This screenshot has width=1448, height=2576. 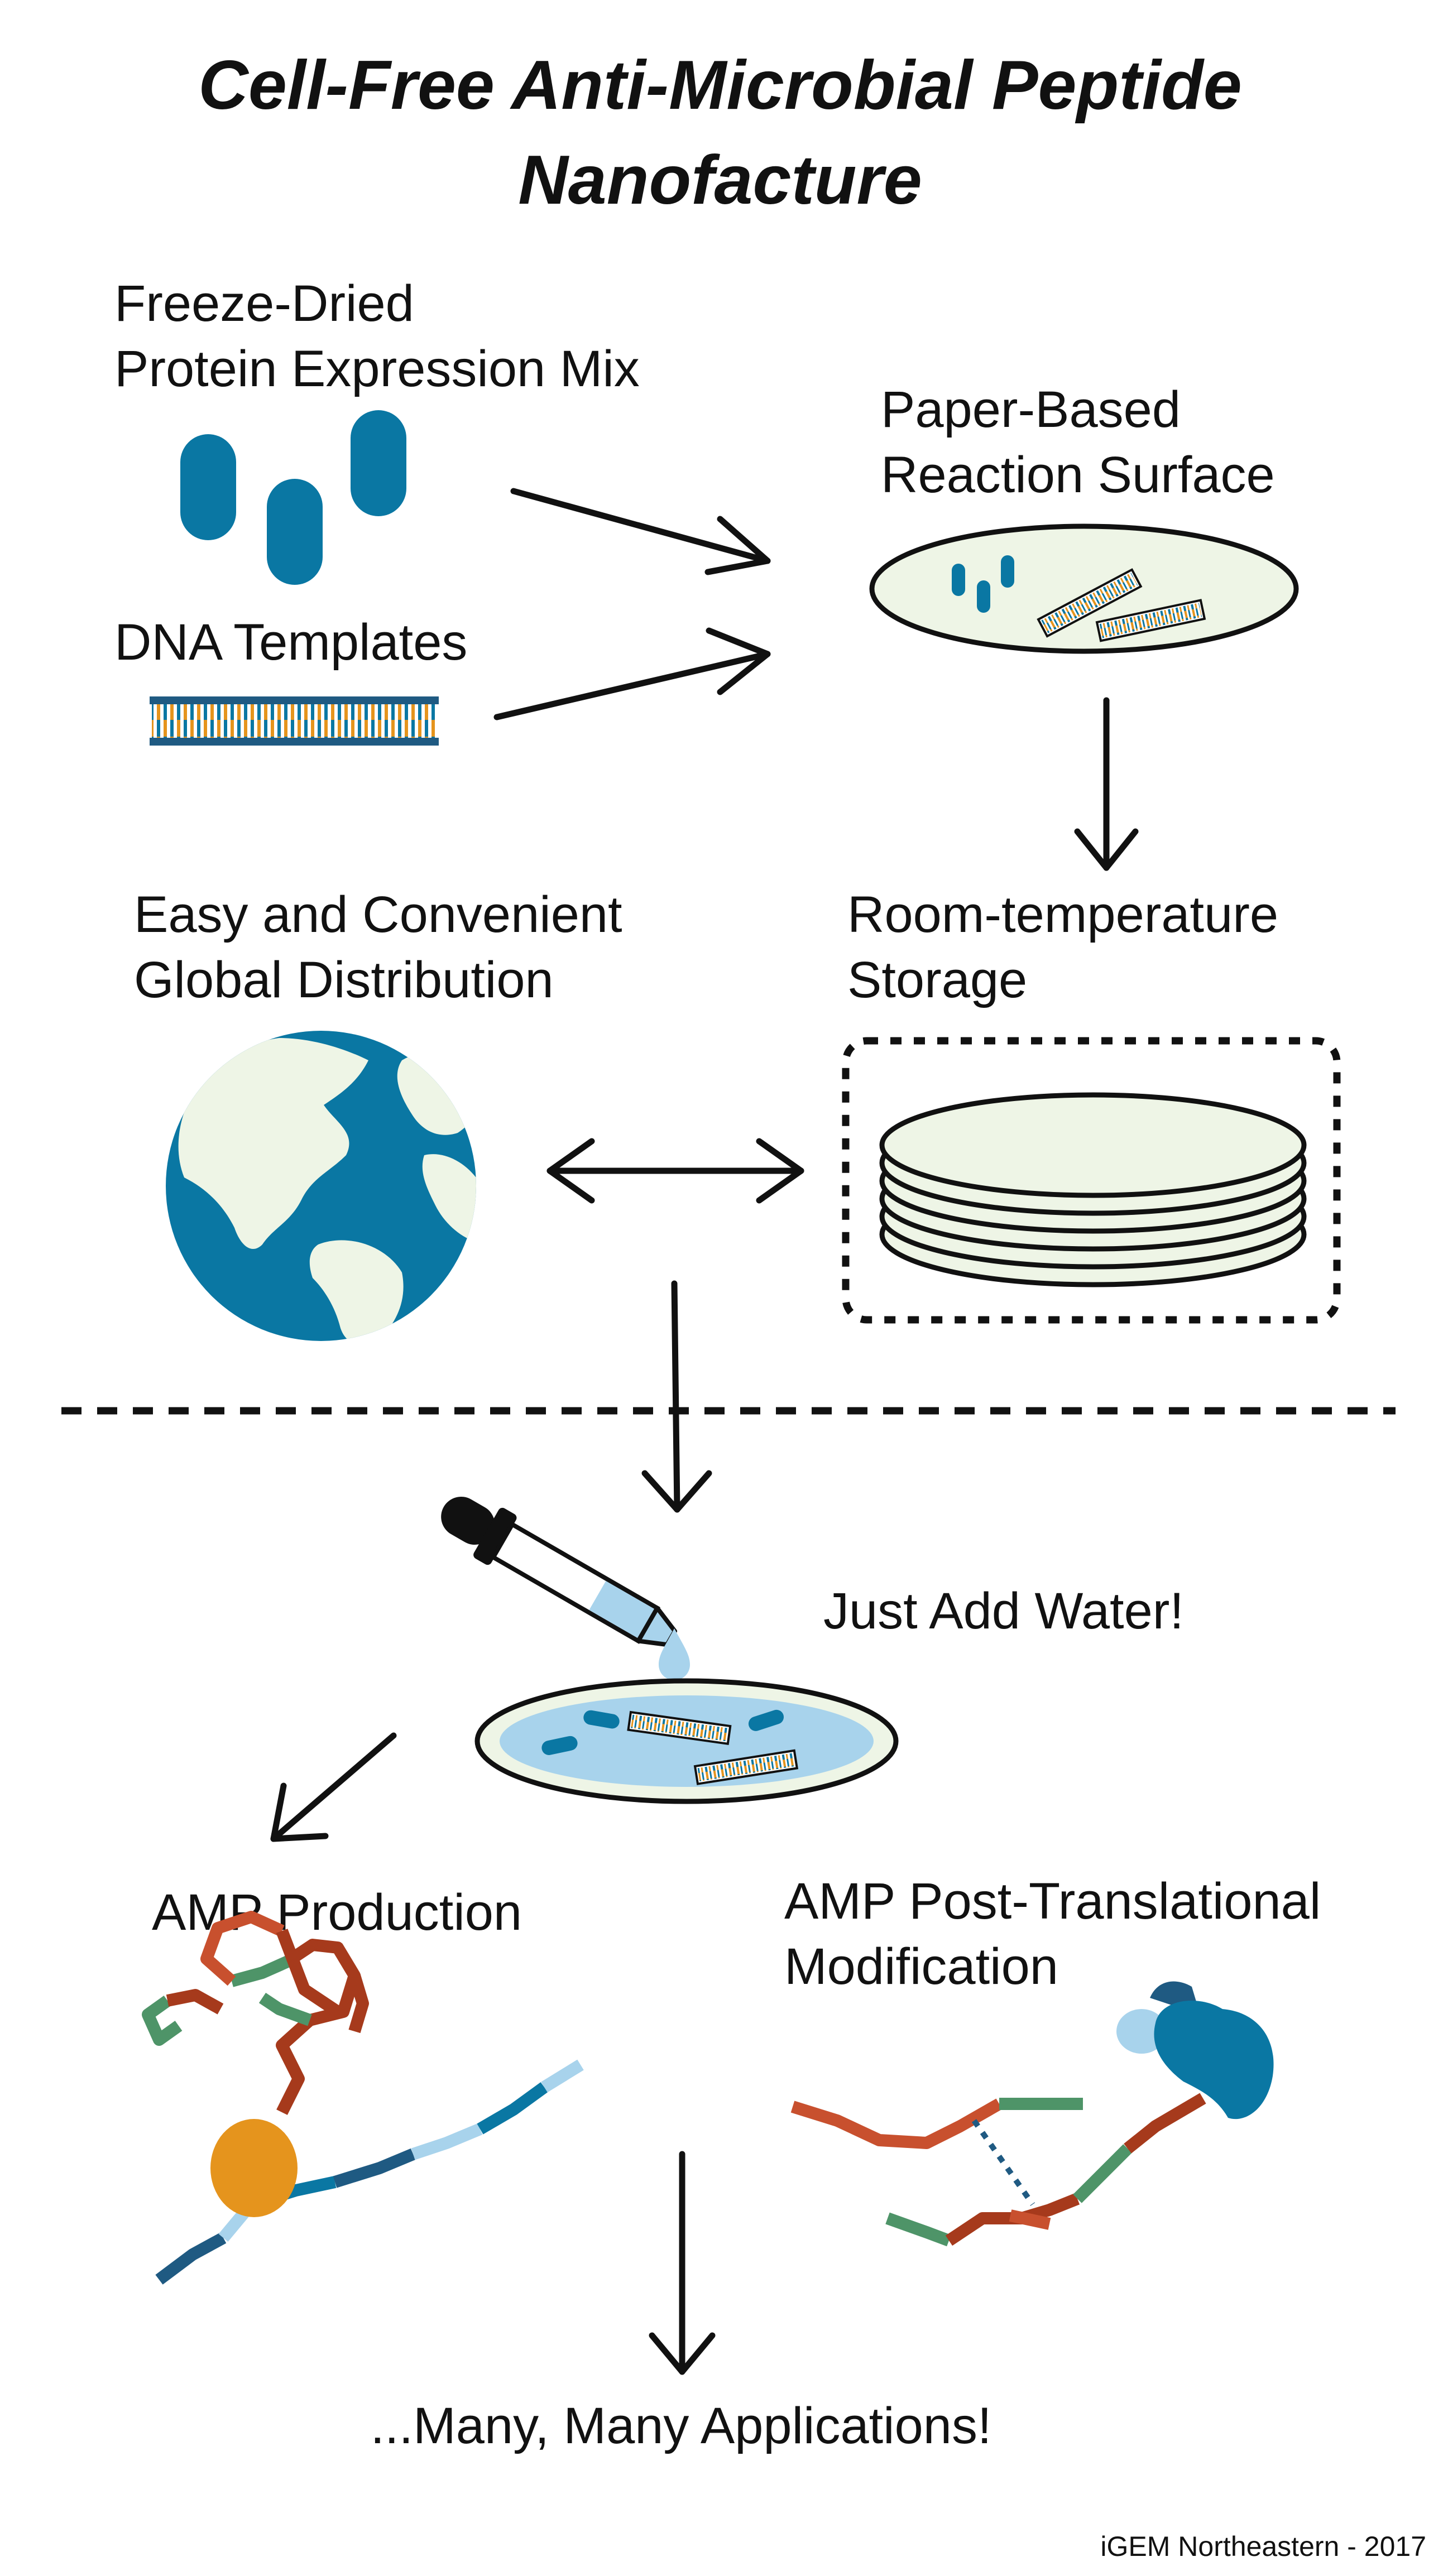 What do you see at coordinates (921, 1966) in the screenshot?
I see `label-modification: Modification` at bounding box center [921, 1966].